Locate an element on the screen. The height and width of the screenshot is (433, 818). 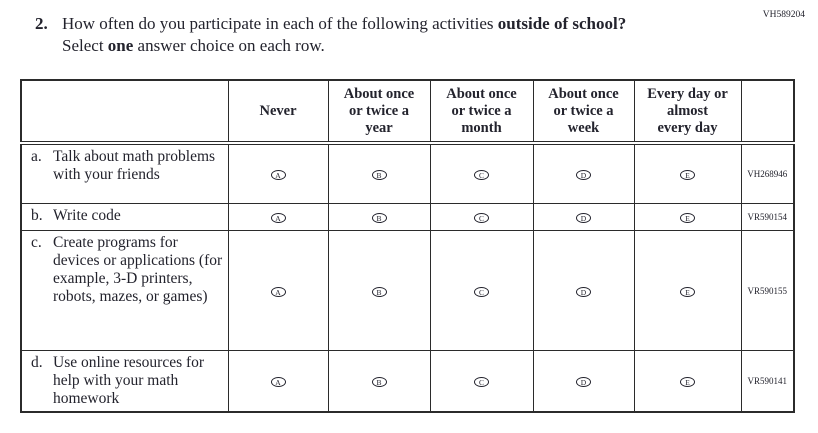
form-code: VH589204 is located at coordinates (783, 15).